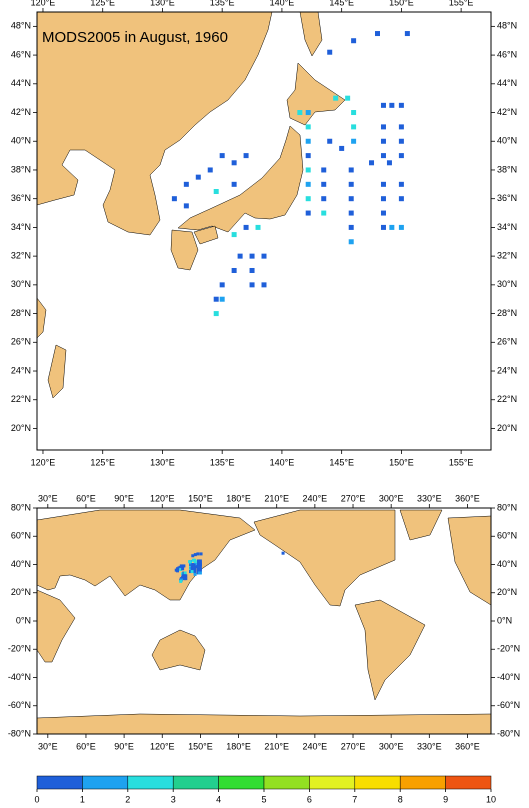  Describe the element at coordinates (178, 650) in the screenshot. I see `australia` at that location.